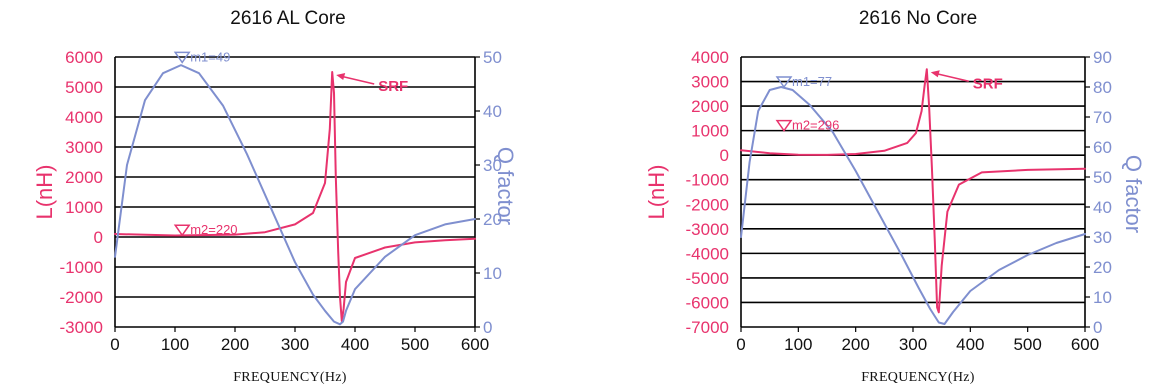  What do you see at coordinates (84, 87) in the screenshot?
I see `y-left-tick-label: 5000` at bounding box center [84, 87].